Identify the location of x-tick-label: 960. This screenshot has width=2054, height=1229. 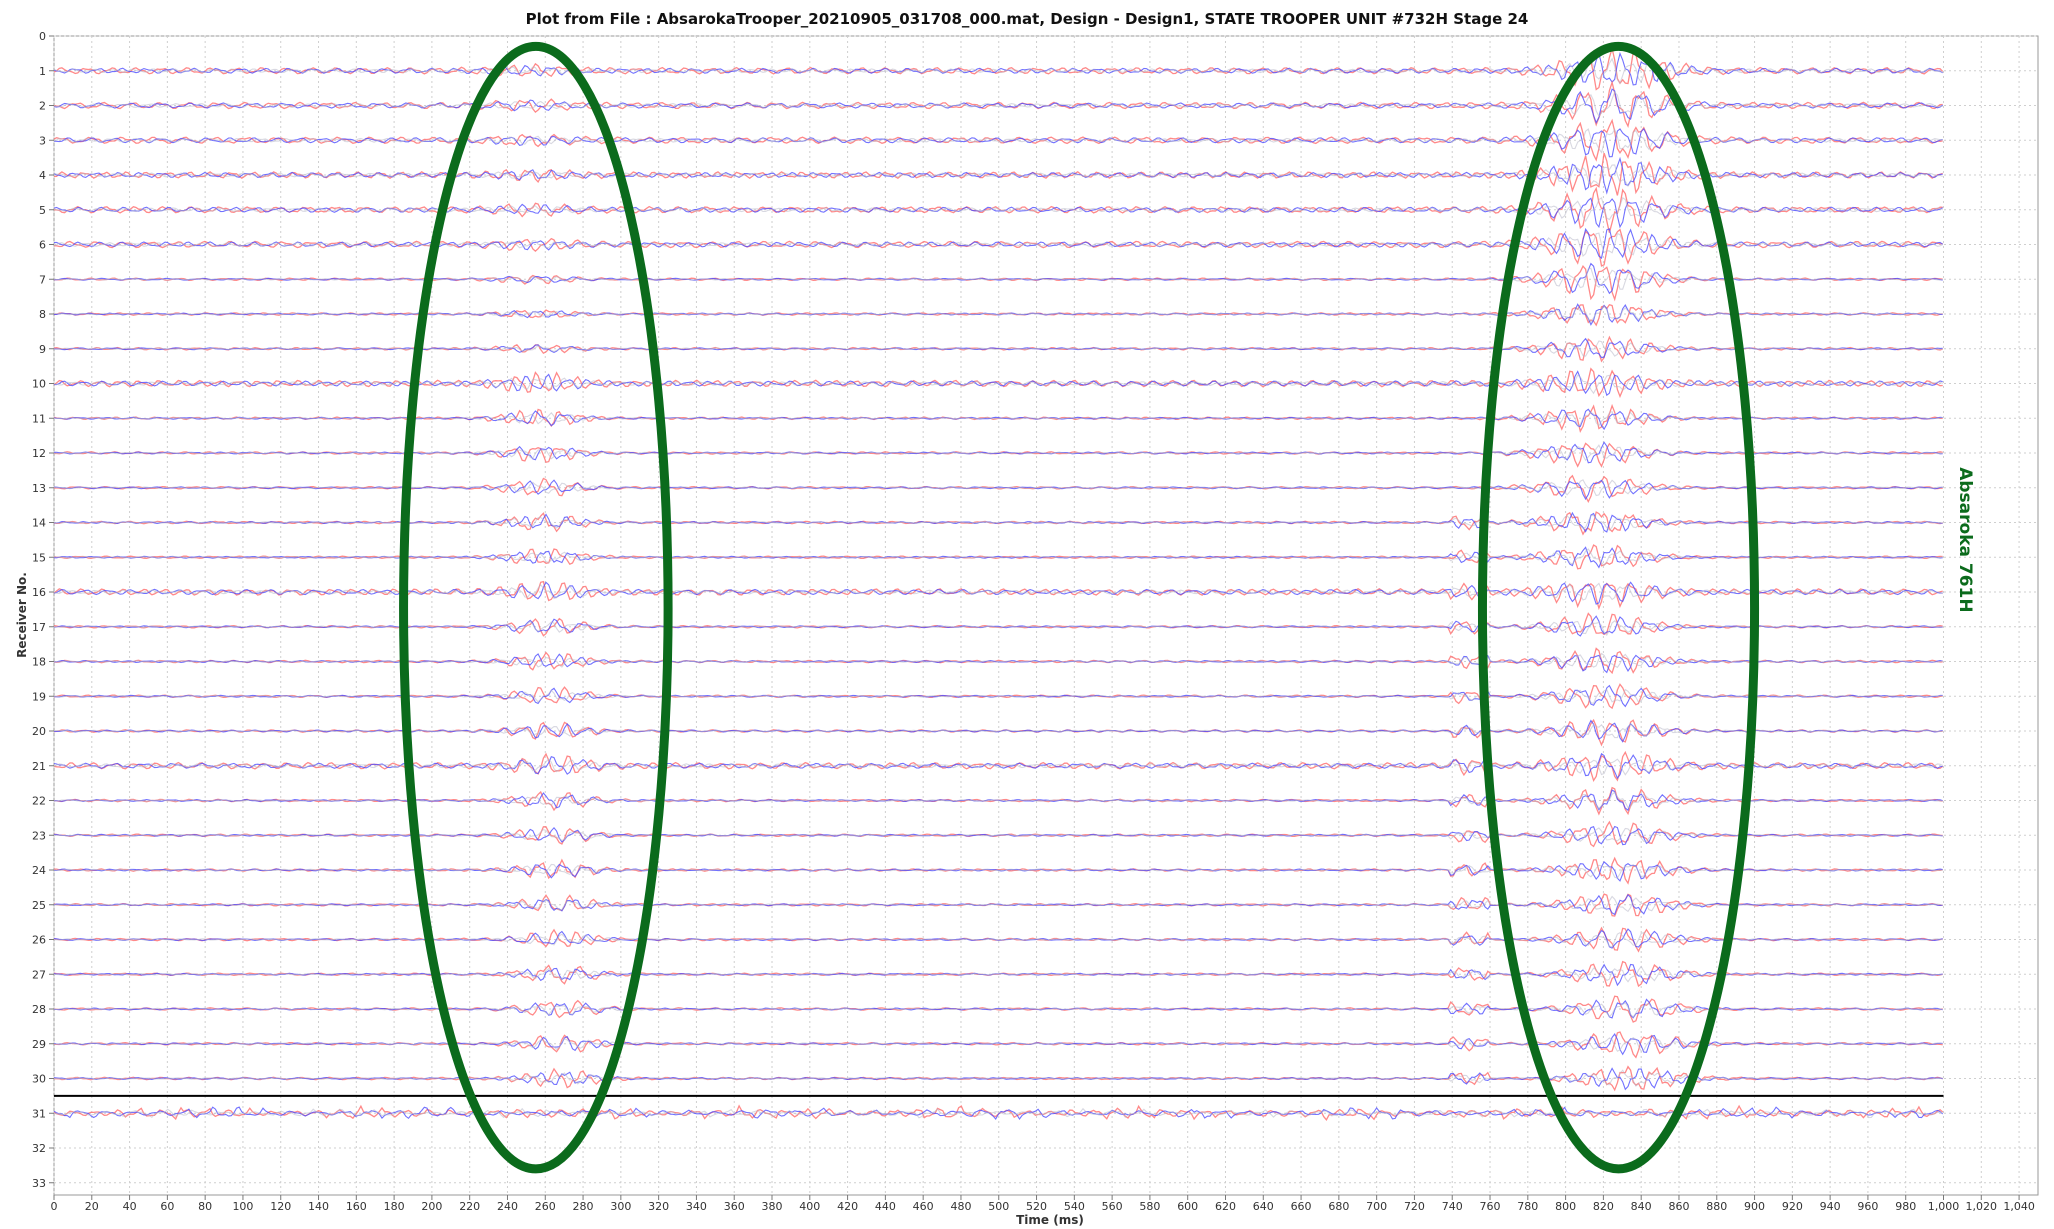
(1867, 1206).